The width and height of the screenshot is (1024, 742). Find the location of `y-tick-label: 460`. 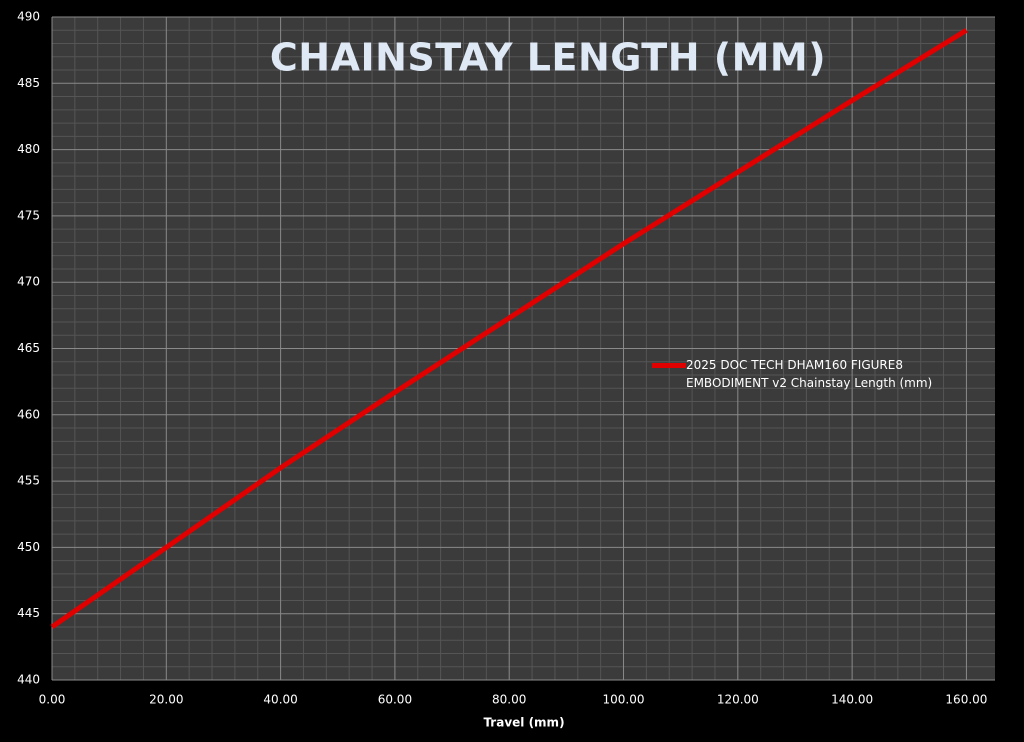

y-tick-label: 460 is located at coordinates (28, 414).